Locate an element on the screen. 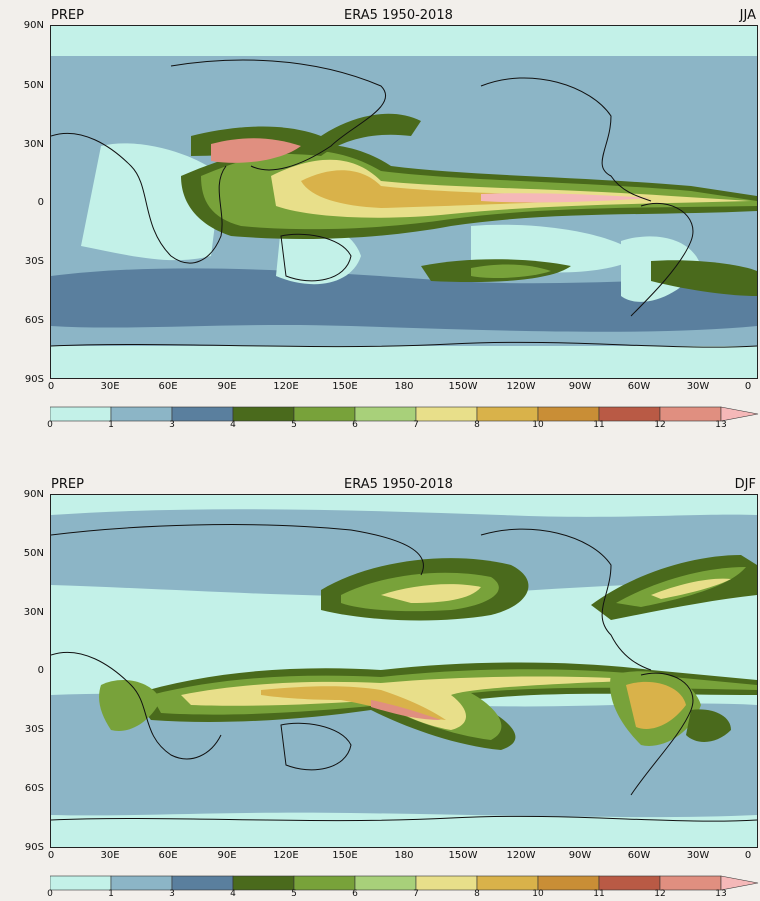  season-label: DJF is located at coordinates (745, 484).